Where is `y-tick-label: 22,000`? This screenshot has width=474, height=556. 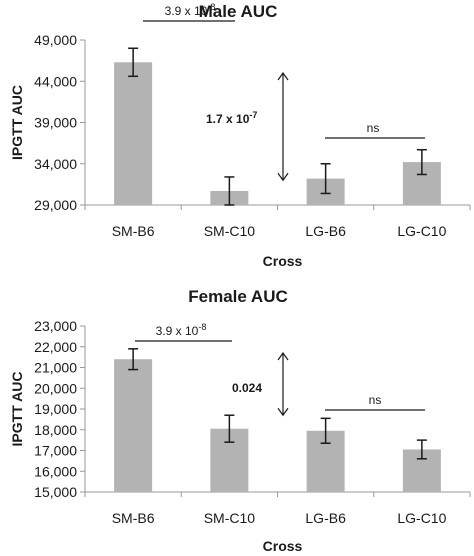 y-tick-label: 22,000 is located at coordinates (55, 347).